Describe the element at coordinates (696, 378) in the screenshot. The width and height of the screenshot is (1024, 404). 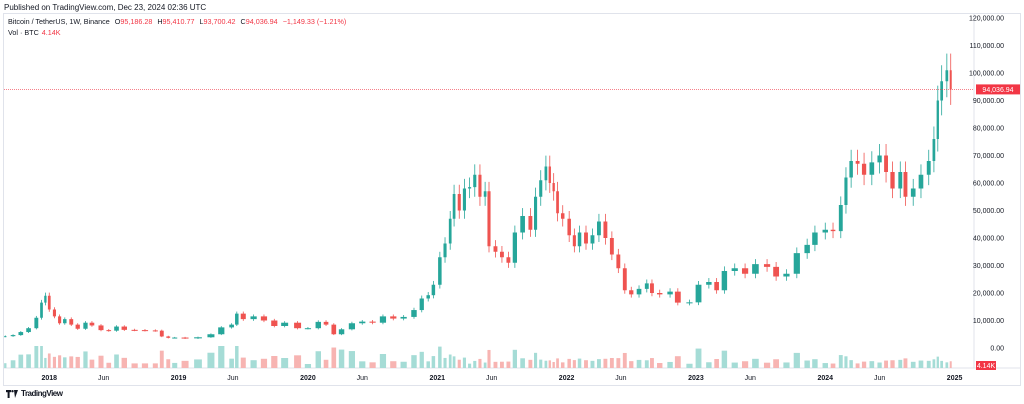
I see `time-tick-label: 2023` at that location.